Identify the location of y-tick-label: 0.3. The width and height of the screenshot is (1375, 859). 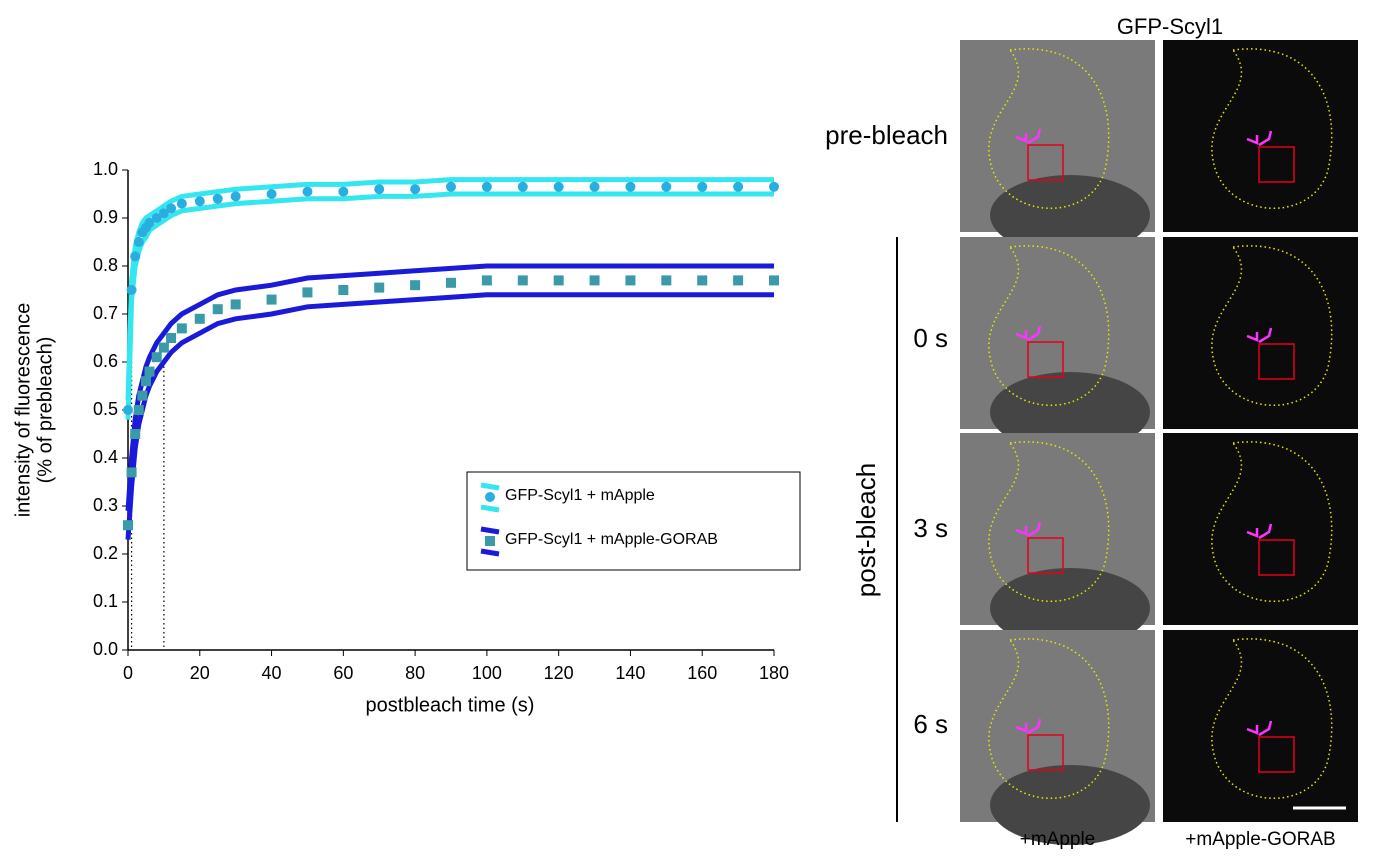
(105, 505).